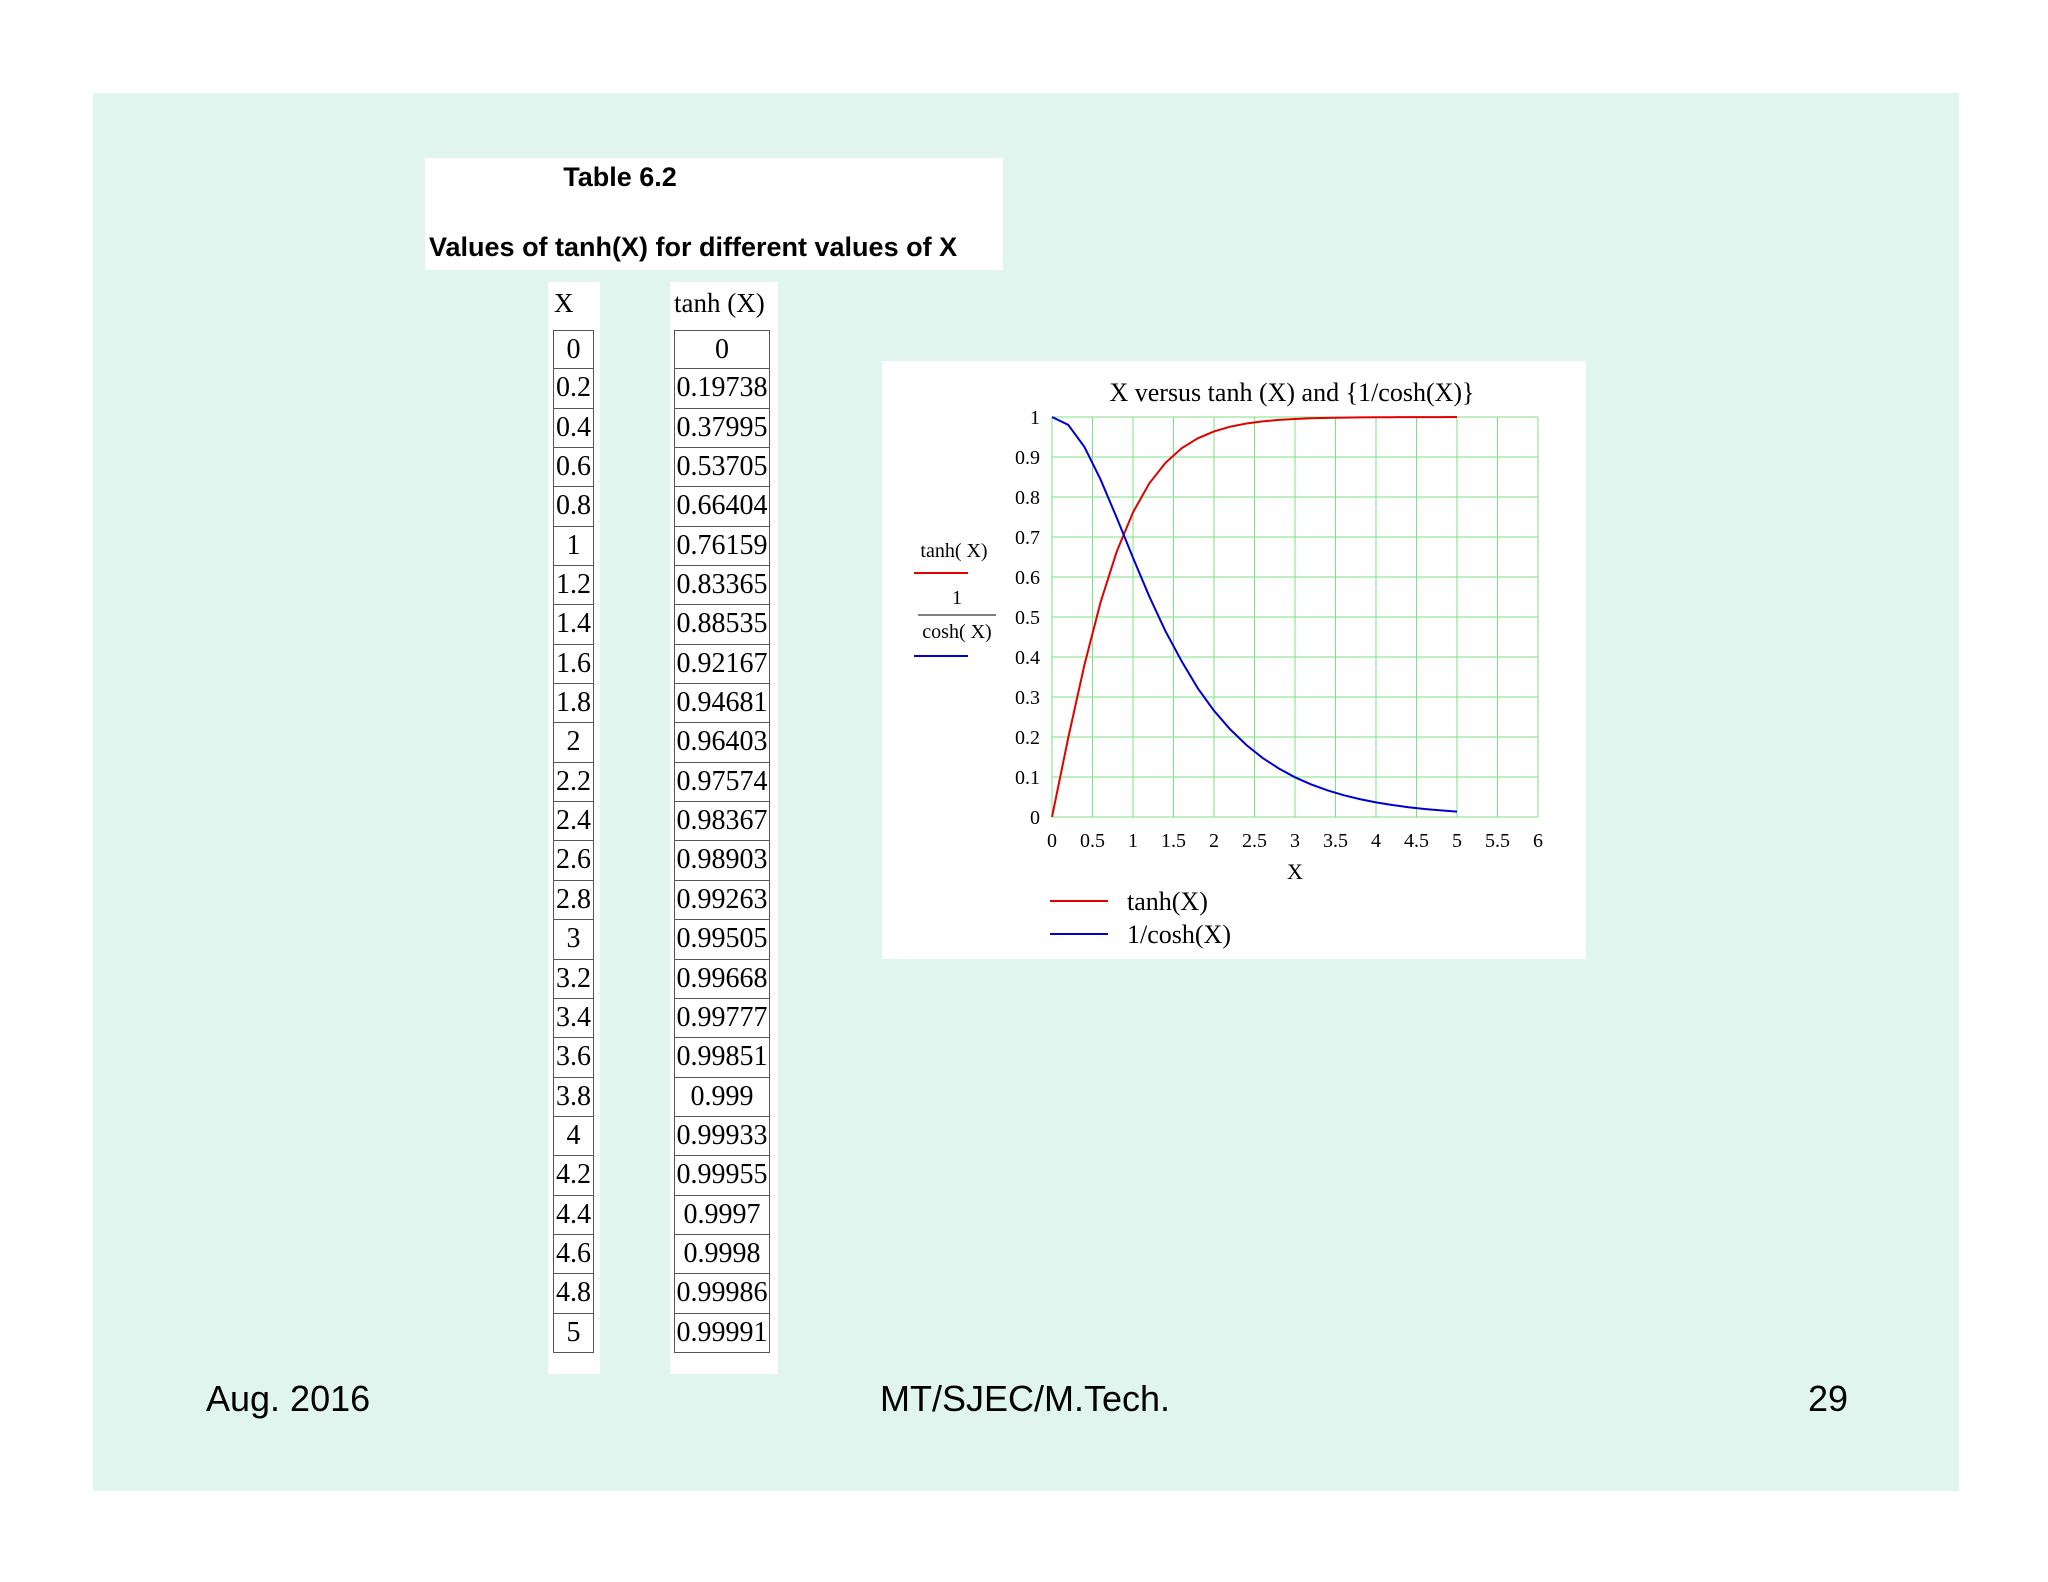  I want to click on tanh-cell: 0.88535, so click(722, 625).